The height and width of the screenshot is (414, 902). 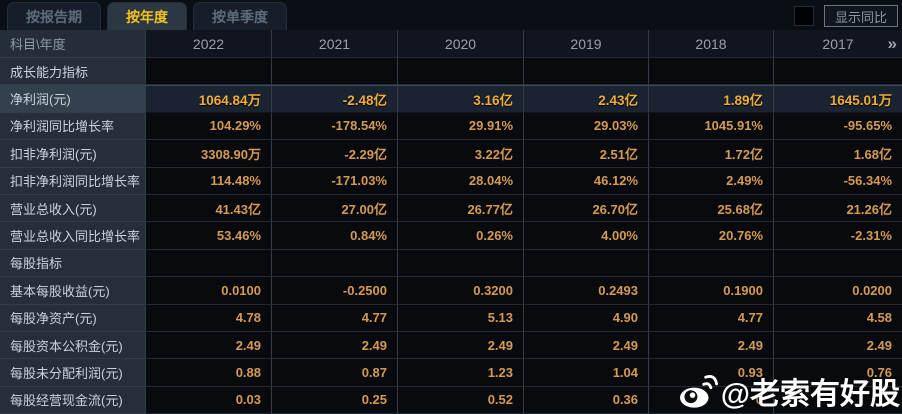 What do you see at coordinates (837, 154) in the screenshot?
I see `cell-value: 1.68亿` at bounding box center [837, 154].